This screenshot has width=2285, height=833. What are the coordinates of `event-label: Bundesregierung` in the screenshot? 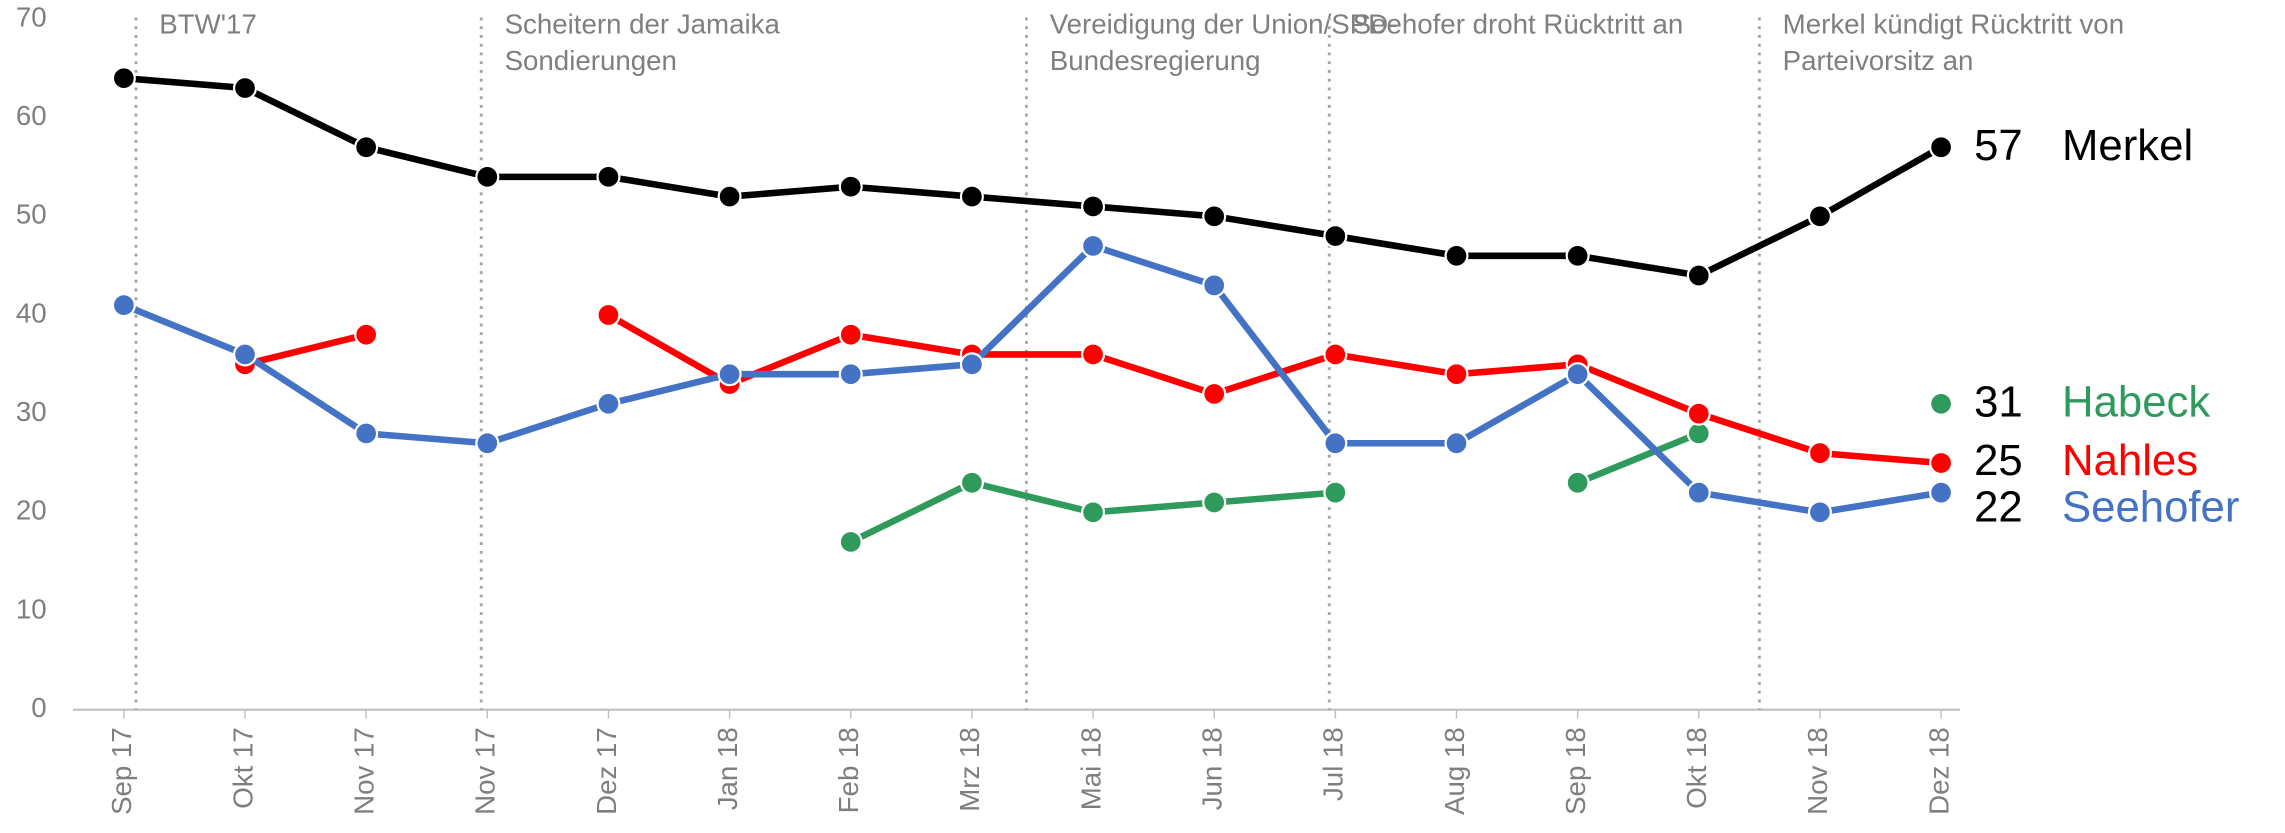 It's located at (1155, 60).